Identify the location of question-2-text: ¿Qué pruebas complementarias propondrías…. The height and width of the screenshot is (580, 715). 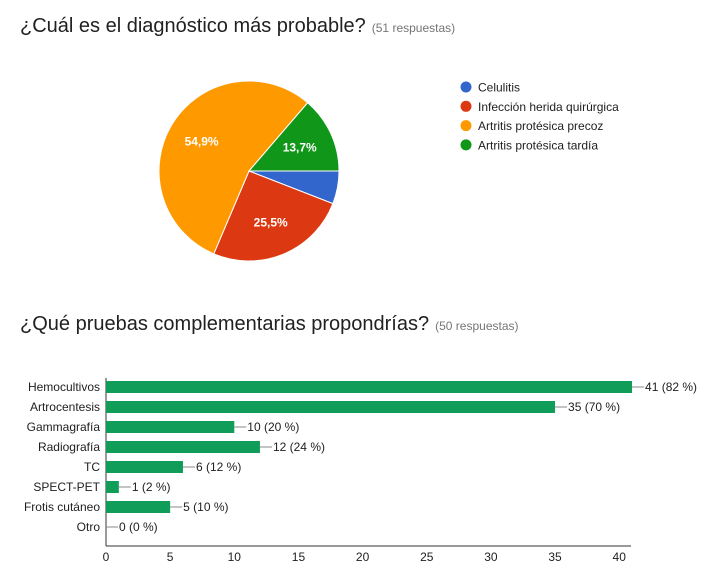
(225, 324).